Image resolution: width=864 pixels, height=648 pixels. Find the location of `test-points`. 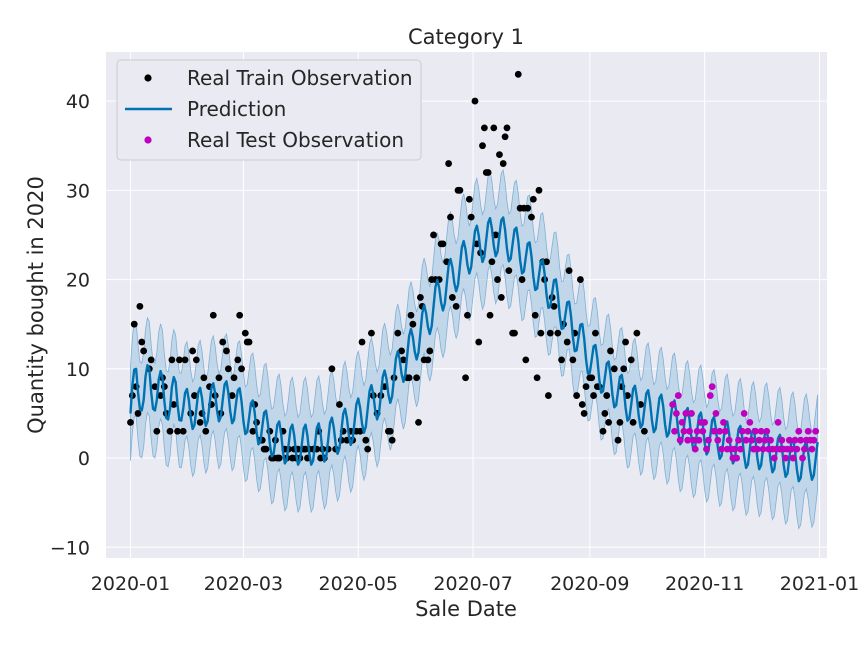

test-points is located at coordinates (744, 422).